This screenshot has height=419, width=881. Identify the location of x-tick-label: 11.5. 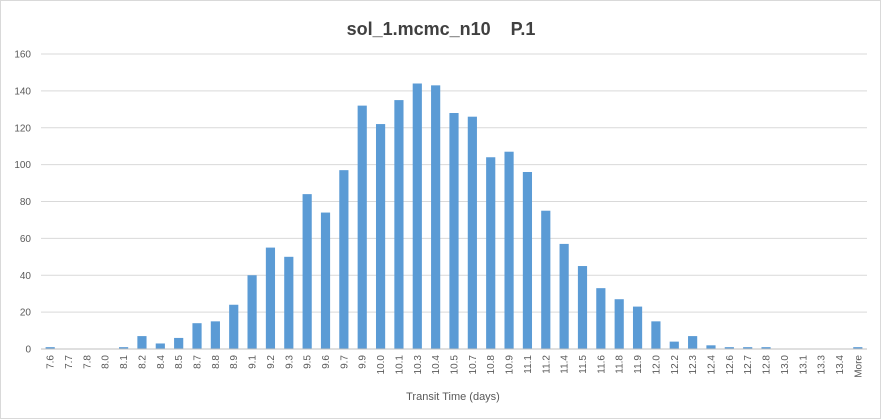
(583, 364).